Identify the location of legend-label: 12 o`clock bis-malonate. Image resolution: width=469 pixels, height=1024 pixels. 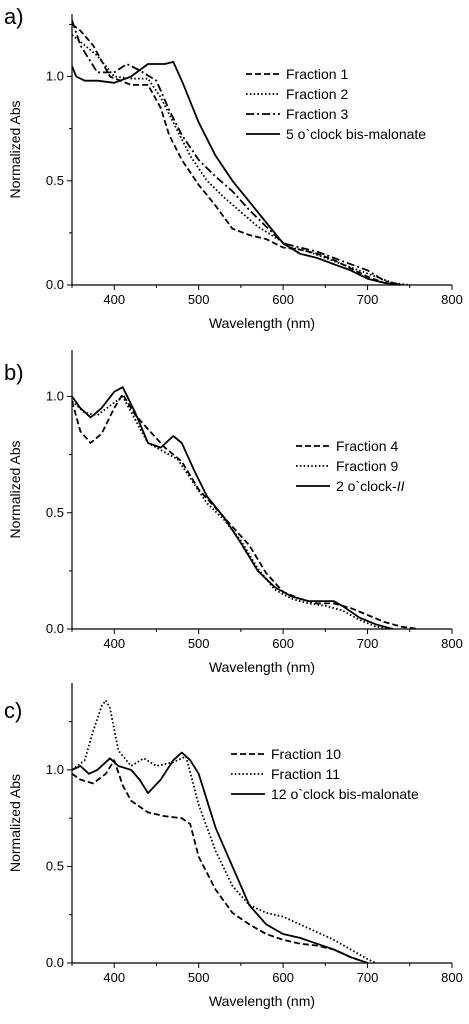
(345, 794).